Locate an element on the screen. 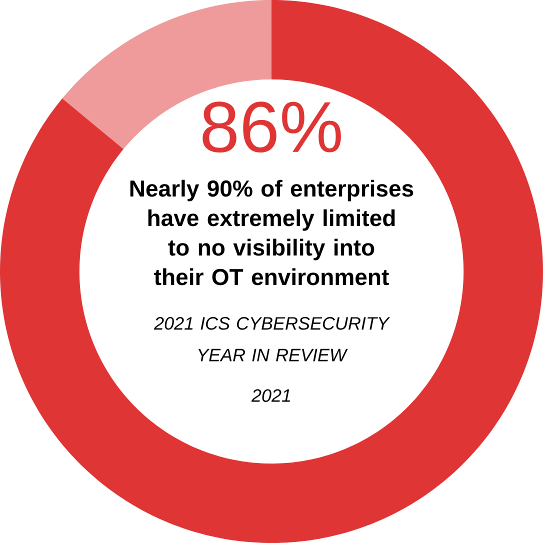 This screenshot has width=543, height=543. text: 2021 ICS CYBERSECURITY YEAR IN REVIEW is located at coordinates (272, 339).